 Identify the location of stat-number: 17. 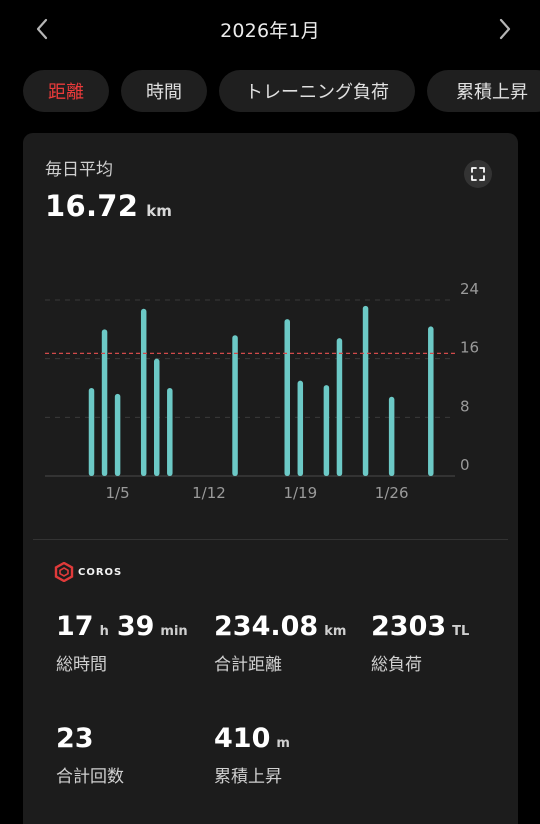
(75, 626).